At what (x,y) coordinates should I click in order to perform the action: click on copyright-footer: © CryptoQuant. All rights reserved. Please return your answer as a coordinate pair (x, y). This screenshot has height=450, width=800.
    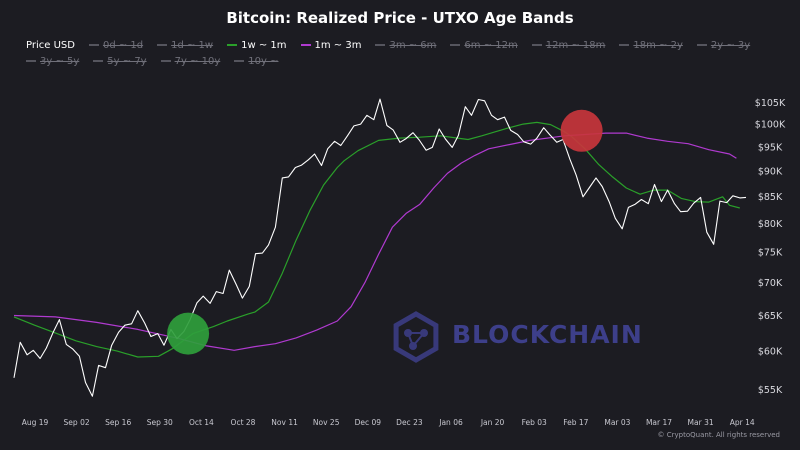
    Looking at the image, I should click on (718, 435).